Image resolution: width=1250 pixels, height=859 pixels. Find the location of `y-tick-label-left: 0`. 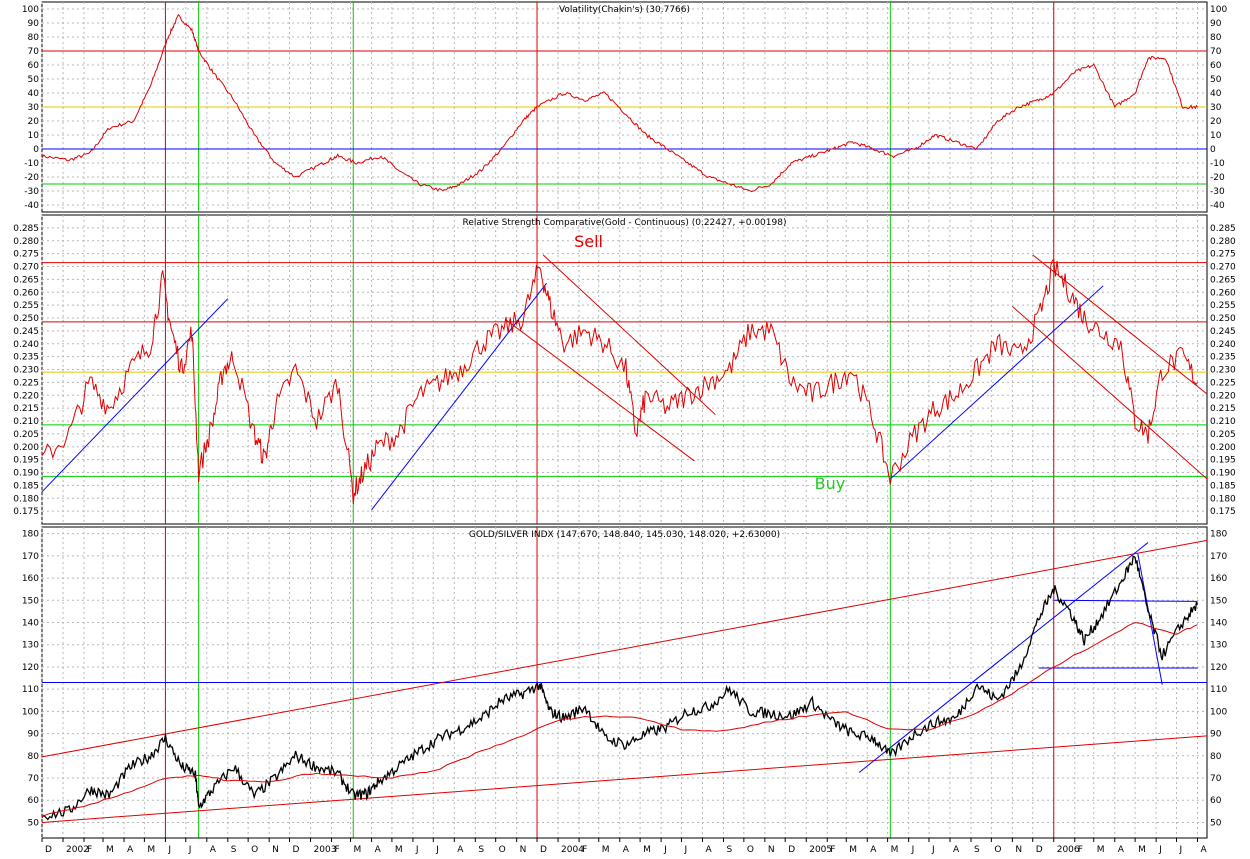

y-tick-label-left: 0 is located at coordinates (36, 150).